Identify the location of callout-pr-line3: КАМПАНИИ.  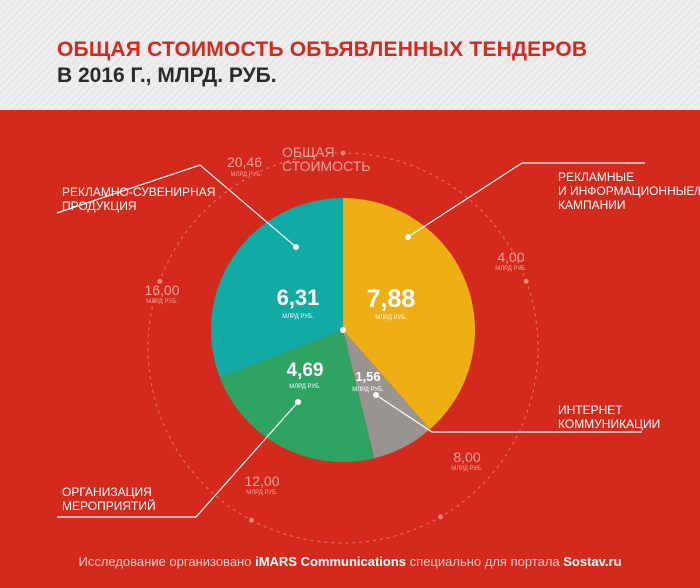
(592, 205).